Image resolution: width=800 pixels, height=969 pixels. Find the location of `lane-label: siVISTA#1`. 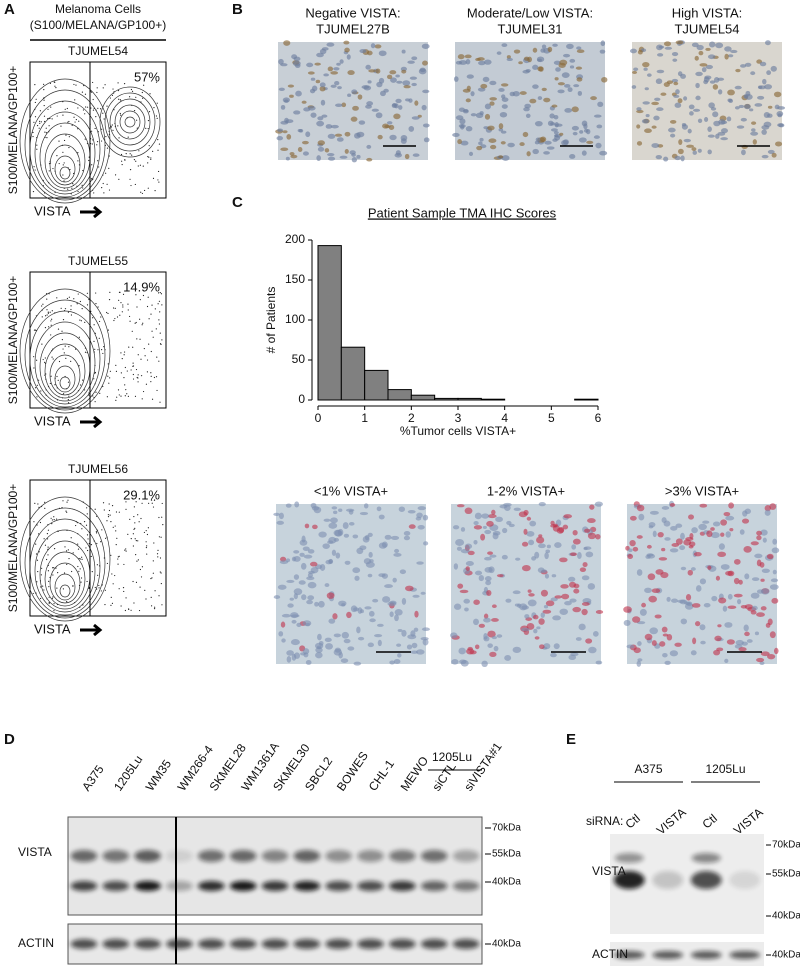

lane-label: siVISTA#1 is located at coordinates (483, 767).